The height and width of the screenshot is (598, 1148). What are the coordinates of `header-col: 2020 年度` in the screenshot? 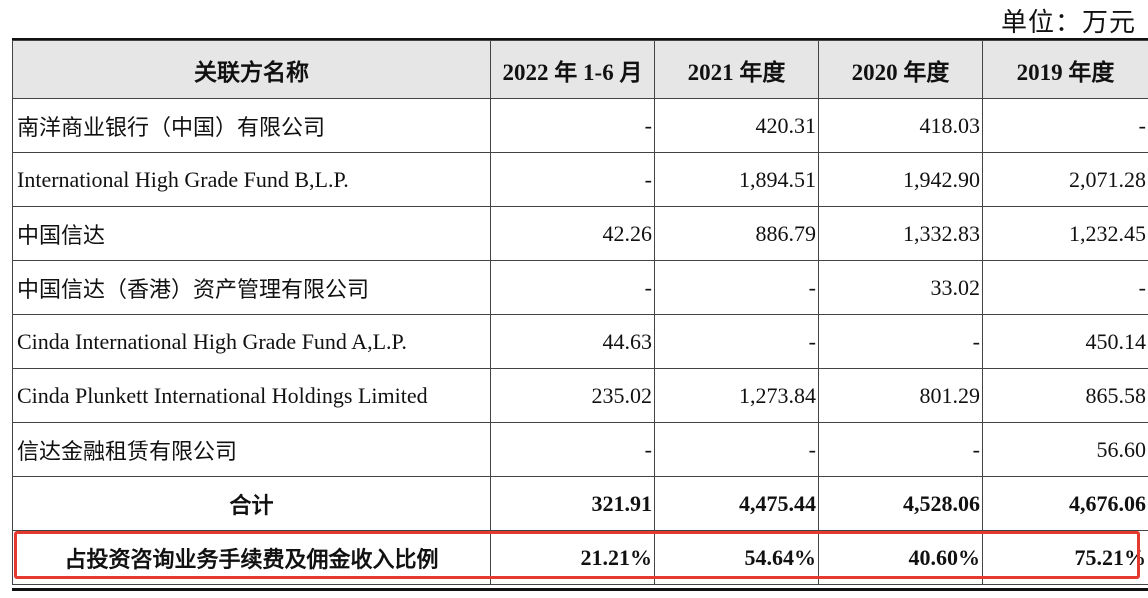 It's located at (900, 69).